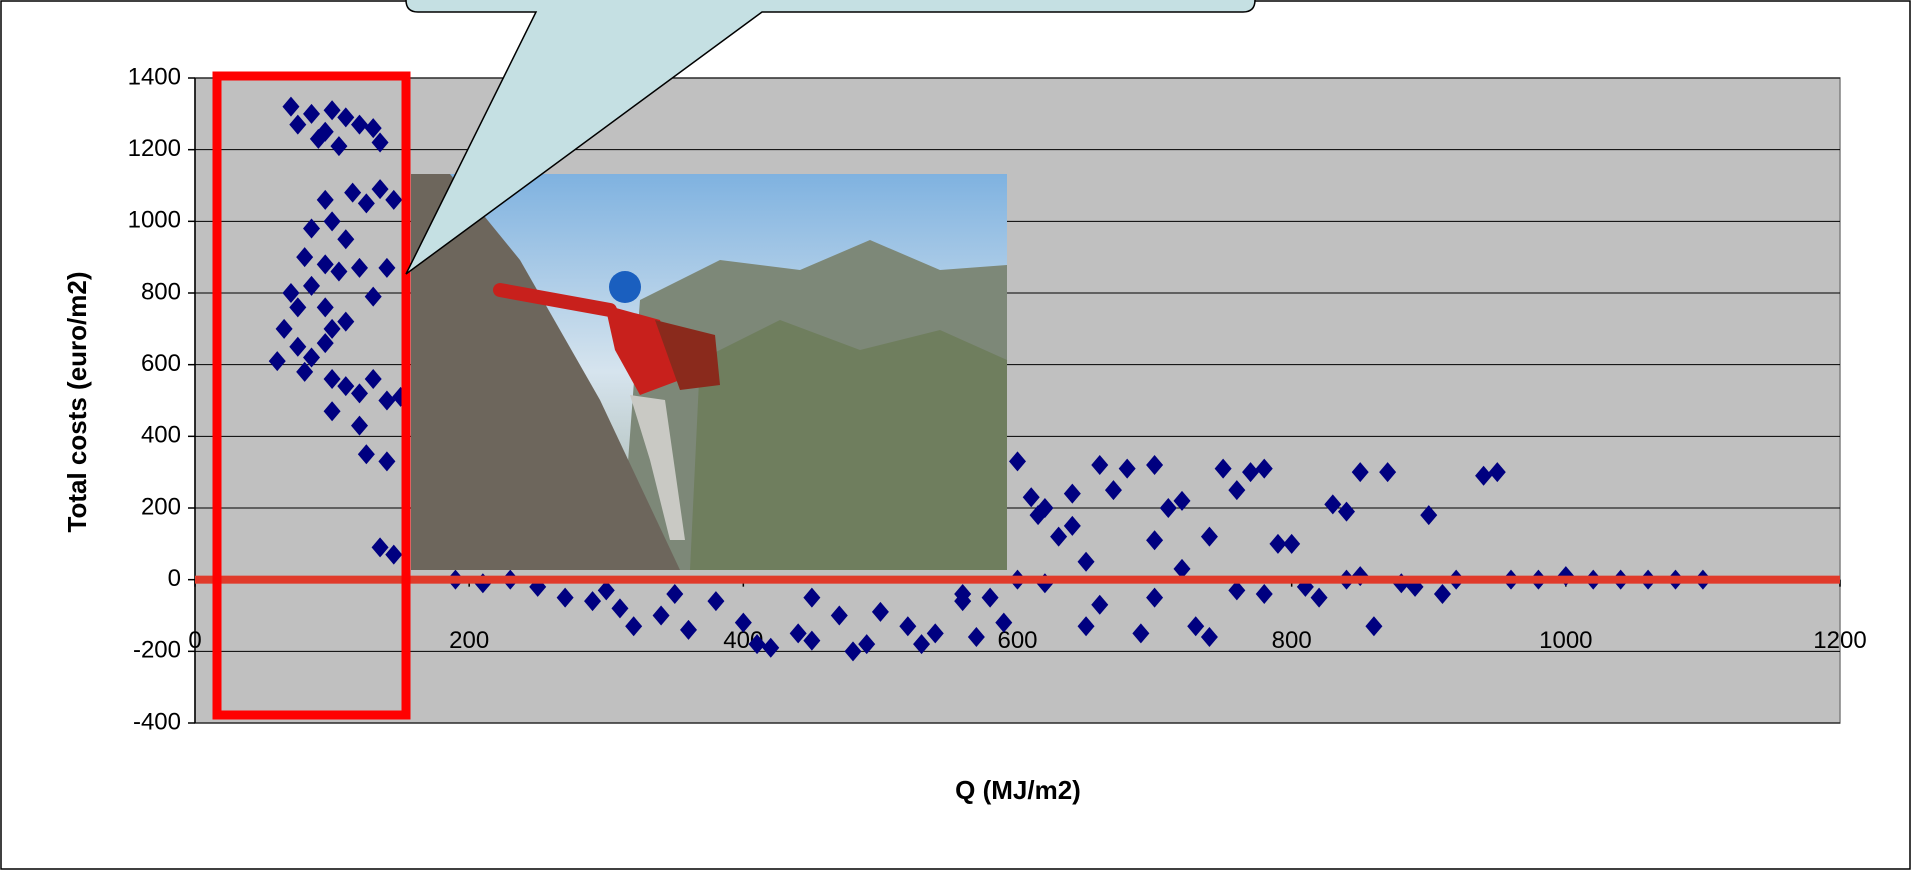 The image size is (1911, 870). What do you see at coordinates (161, 506) in the screenshot?
I see `y-tick-label: 200` at bounding box center [161, 506].